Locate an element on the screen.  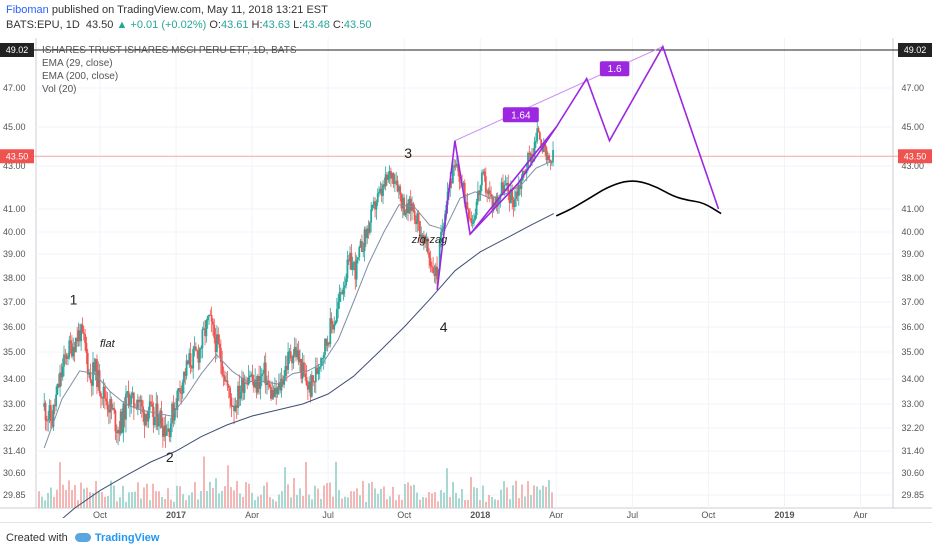
legend-volume: Vol (20) is located at coordinates (59, 89).